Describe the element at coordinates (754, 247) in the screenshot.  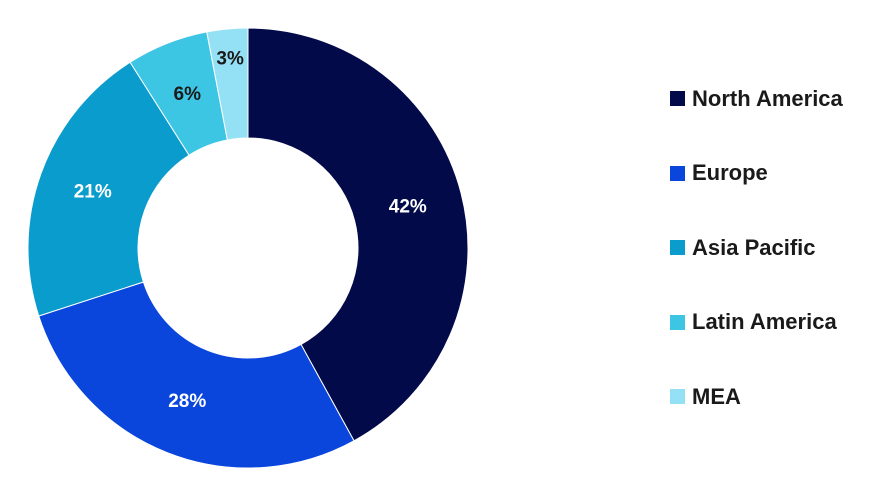
I see `legend-label: Asia Pacific` at that location.